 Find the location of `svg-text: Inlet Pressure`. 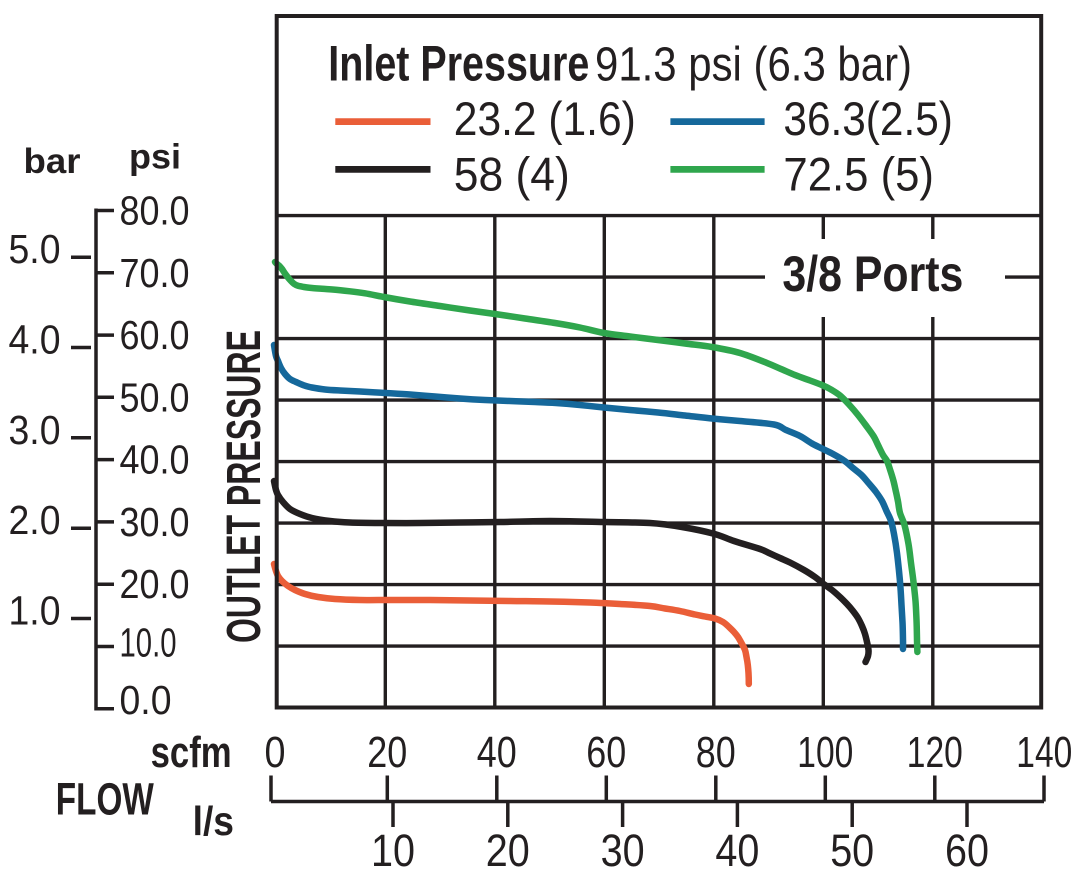

svg-text: Inlet Pressure is located at coordinates (458, 64).